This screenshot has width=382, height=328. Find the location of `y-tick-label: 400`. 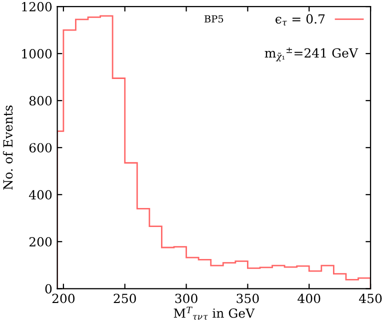

y-tick-label: 400 is located at coordinates (40, 195).